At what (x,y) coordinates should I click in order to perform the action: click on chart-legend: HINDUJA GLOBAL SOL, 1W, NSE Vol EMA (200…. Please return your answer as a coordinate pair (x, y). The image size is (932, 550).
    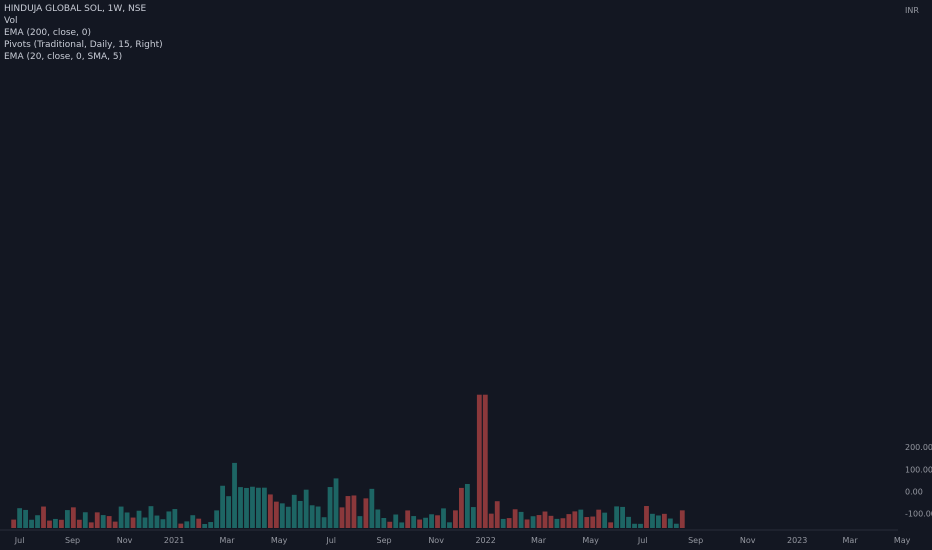
    Looking at the image, I should click on (83, 33).